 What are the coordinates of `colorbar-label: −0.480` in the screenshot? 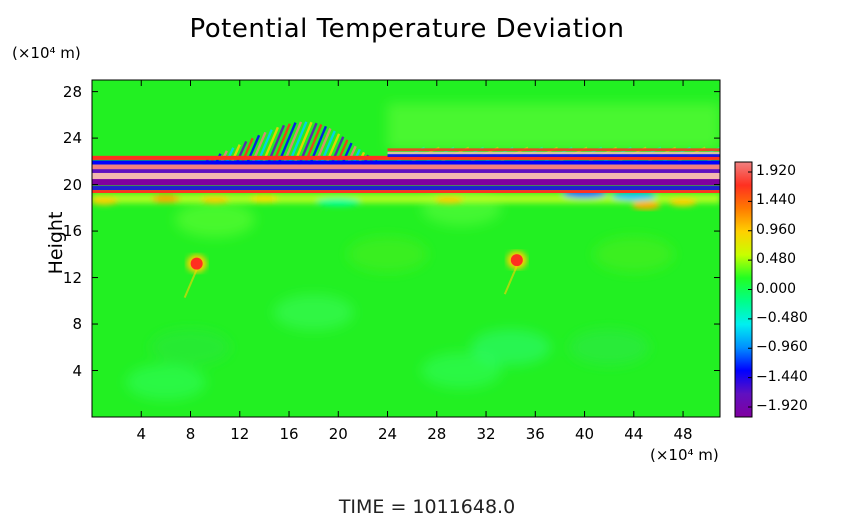 It's located at (782, 317).